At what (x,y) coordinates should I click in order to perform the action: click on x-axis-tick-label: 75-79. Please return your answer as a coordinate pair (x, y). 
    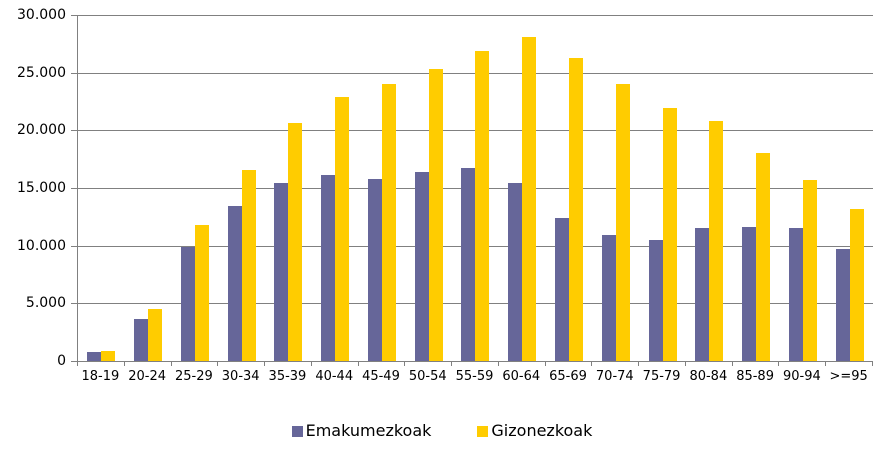
    Looking at the image, I should click on (661, 376).